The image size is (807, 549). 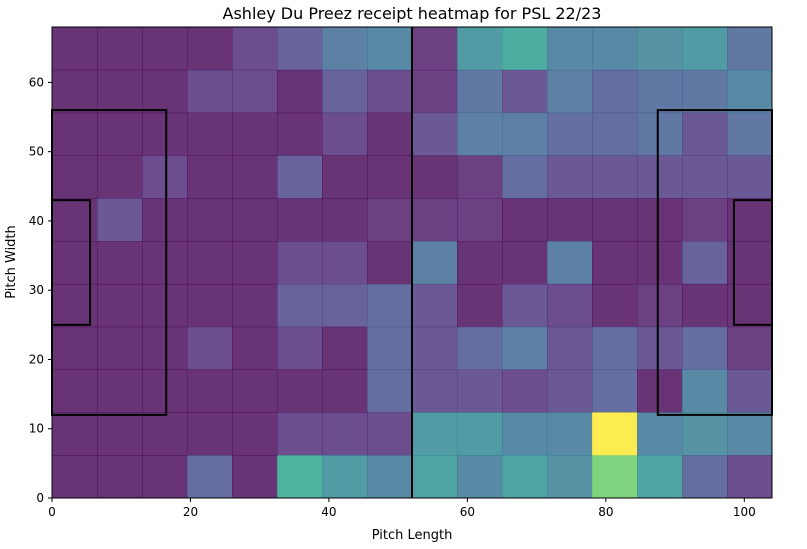 I want to click on y-tick-label: 40, so click(x=36, y=221).